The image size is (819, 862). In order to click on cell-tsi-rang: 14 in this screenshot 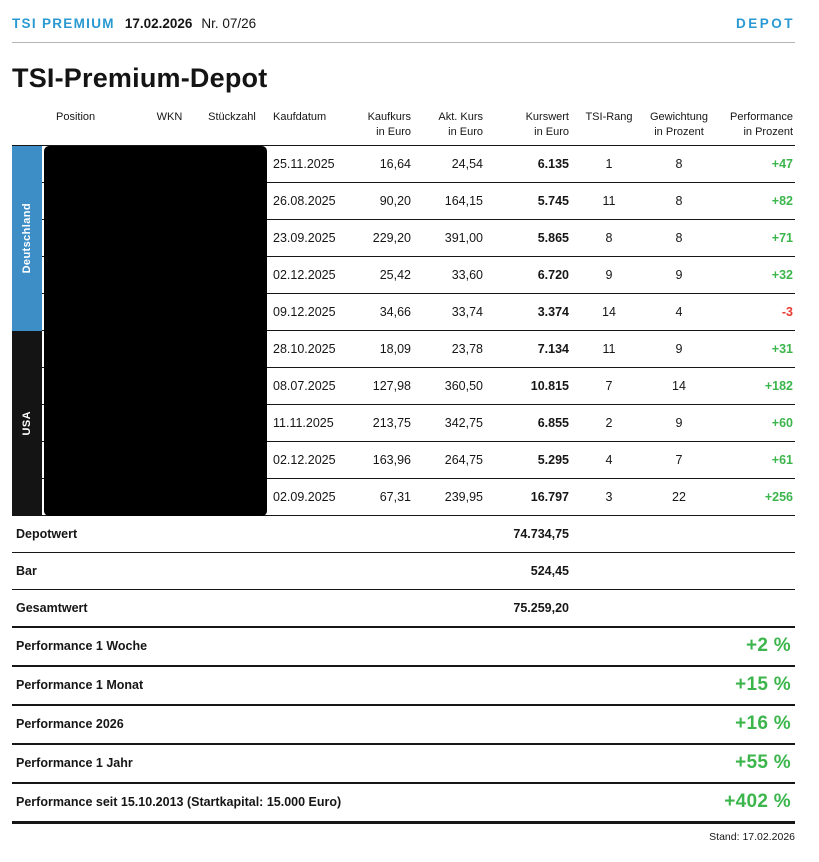, I will do `click(609, 311)`.